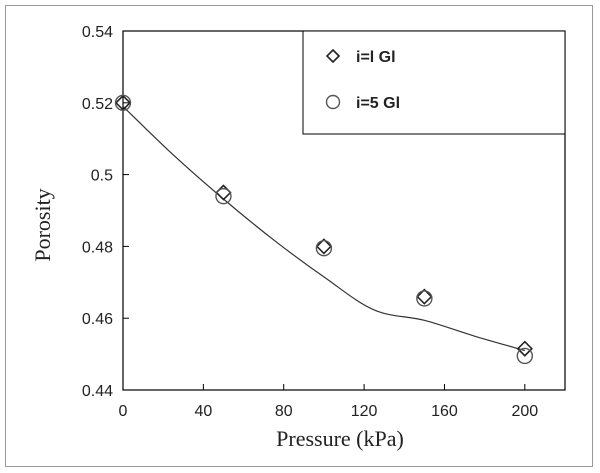 The height and width of the screenshot is (473, 600). Describe the element at coordinates (97, 32) in the screenshot. I see `y-tick-label: 0.54` at that location.